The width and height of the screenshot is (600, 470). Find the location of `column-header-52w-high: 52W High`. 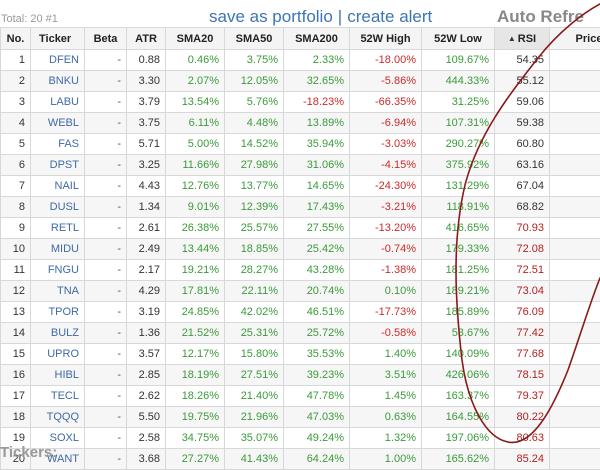

column-header-52w-high: 52W High is located at coordinates (386, 39).